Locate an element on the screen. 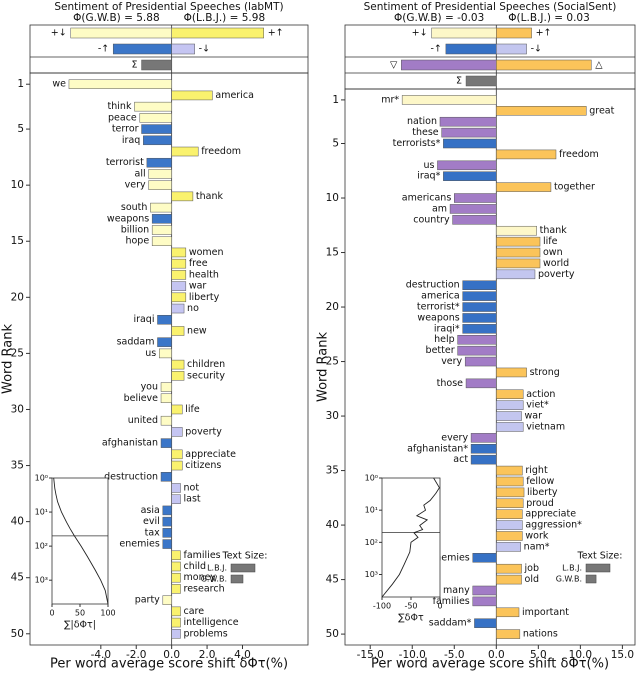 The width and height of the screenshot is (640, 674). word-label: saddam* is located at coordinates (450, 623).